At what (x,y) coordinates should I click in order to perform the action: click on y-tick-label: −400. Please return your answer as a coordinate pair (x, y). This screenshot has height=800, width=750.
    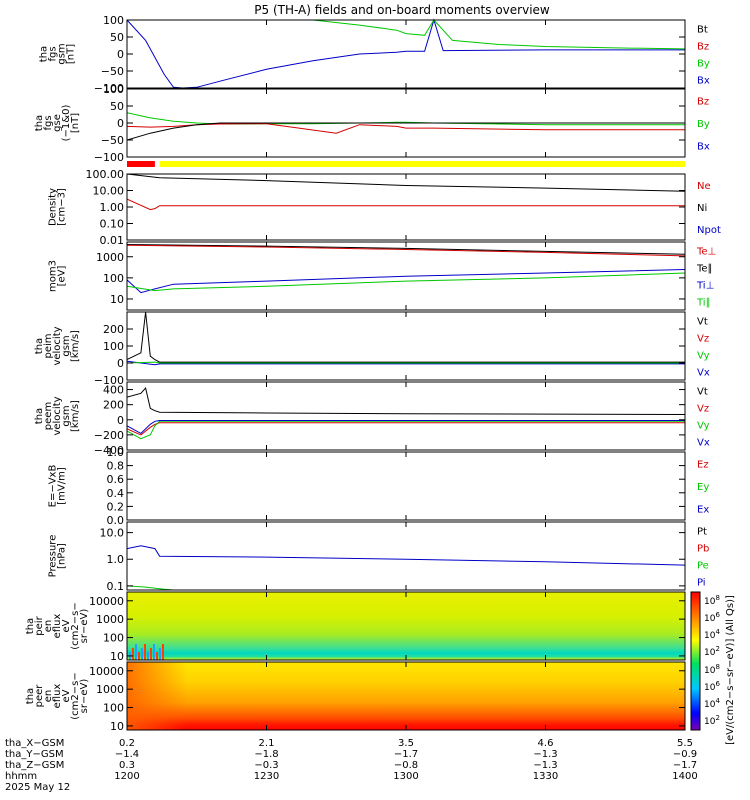
    Looking at the image, I should click on (109, 450).